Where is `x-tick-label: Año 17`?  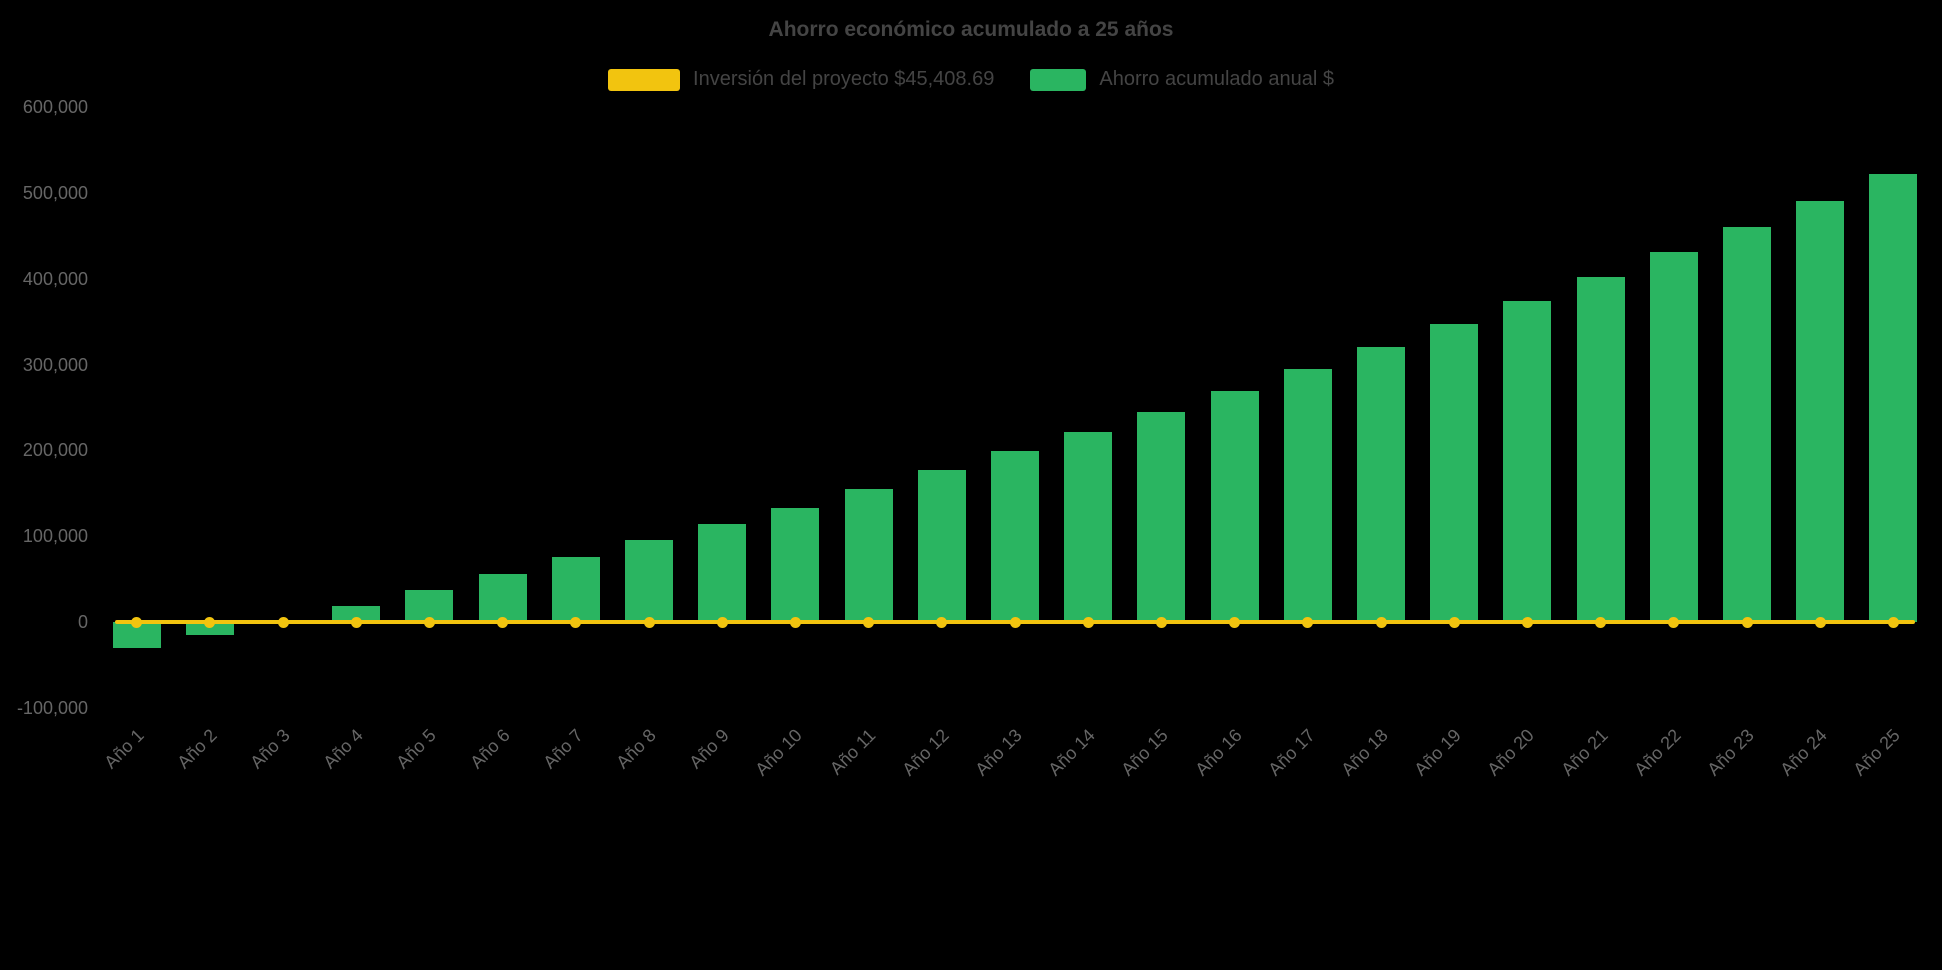
x-tick-label: Año 17 is located at coordinates (1291, 752).